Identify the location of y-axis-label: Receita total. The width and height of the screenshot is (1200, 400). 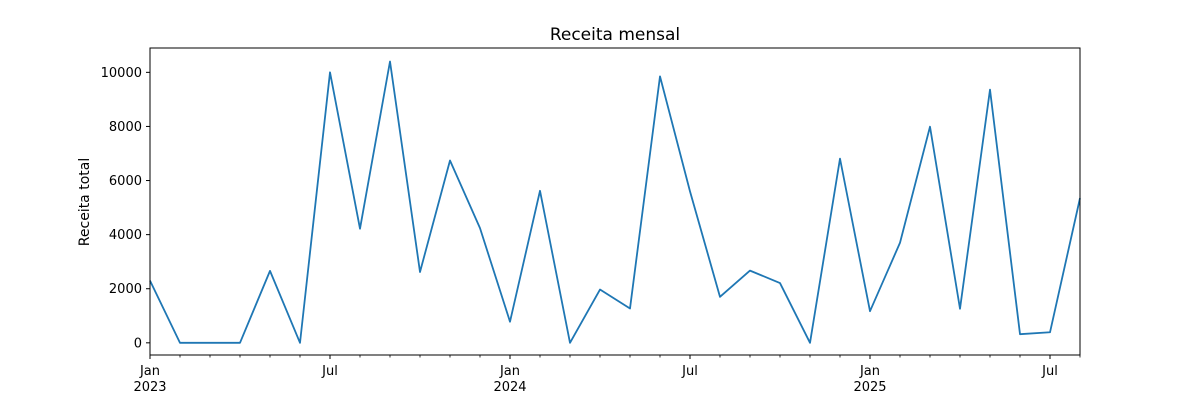
(85, 202).